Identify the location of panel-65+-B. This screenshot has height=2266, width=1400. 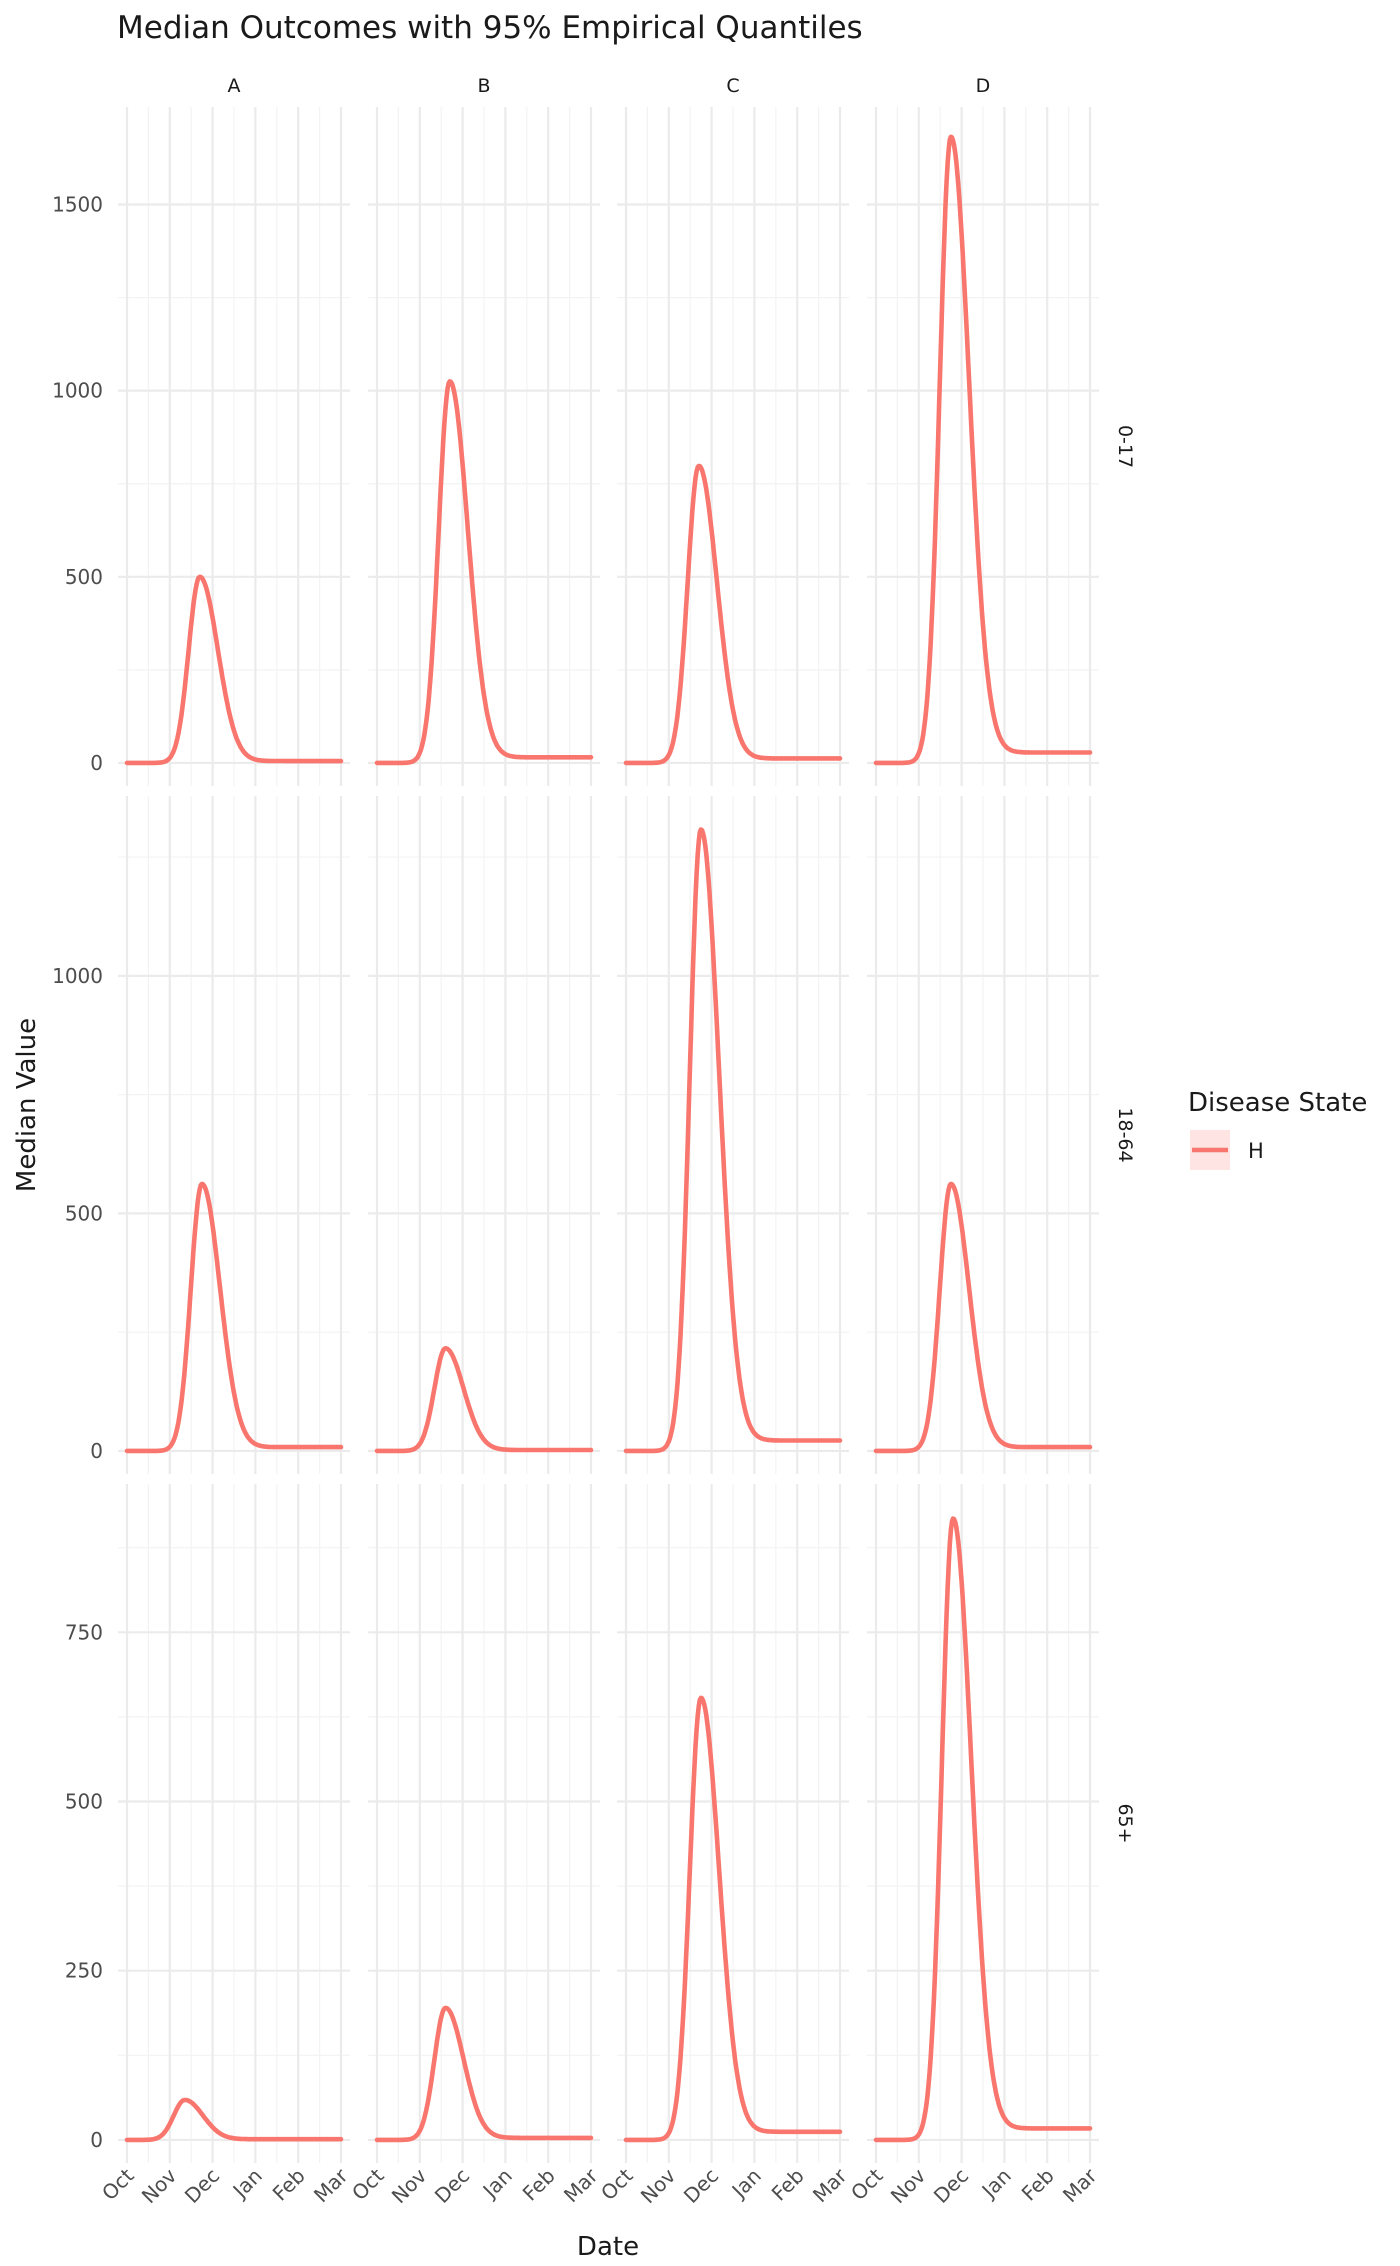
(484, 1823).